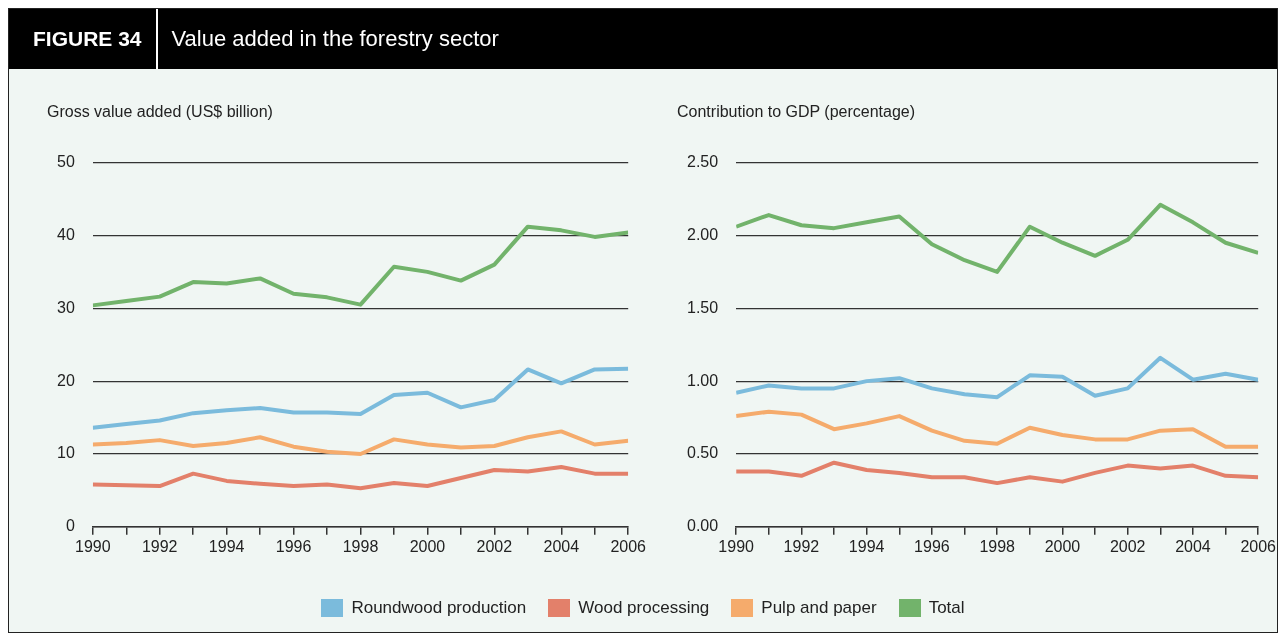 The width and height of the screenshot is (1287, 641). What do you see at coordinates (819, 608) in the screenshot?
I see `legend-label: Pulp and paper` at bounding box center [819, 608].